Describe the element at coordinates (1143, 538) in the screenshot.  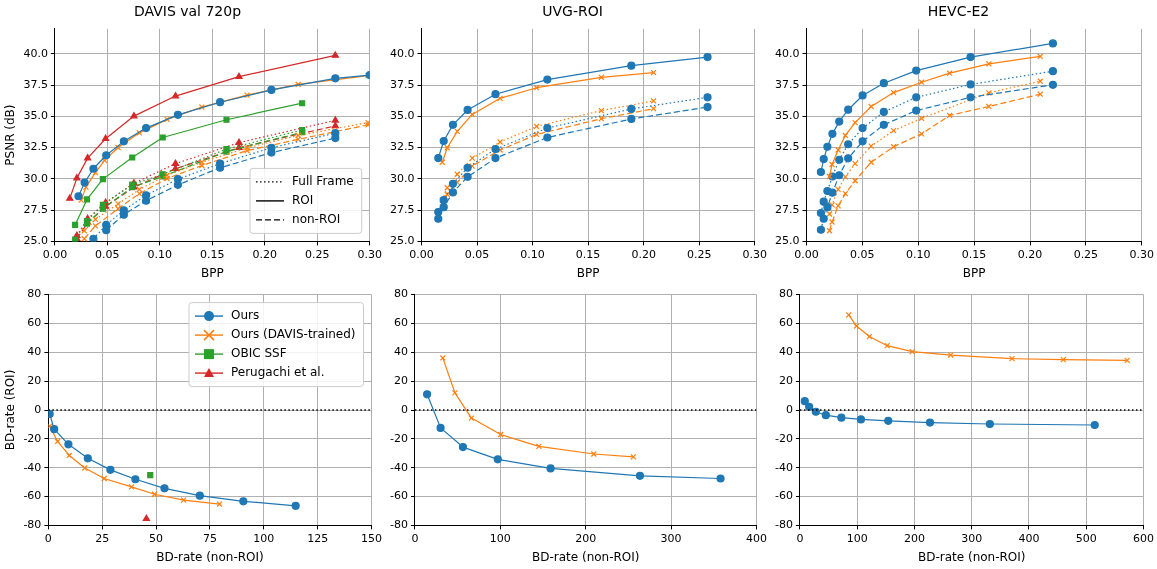
I see `x-tick-label: 600` at that location.